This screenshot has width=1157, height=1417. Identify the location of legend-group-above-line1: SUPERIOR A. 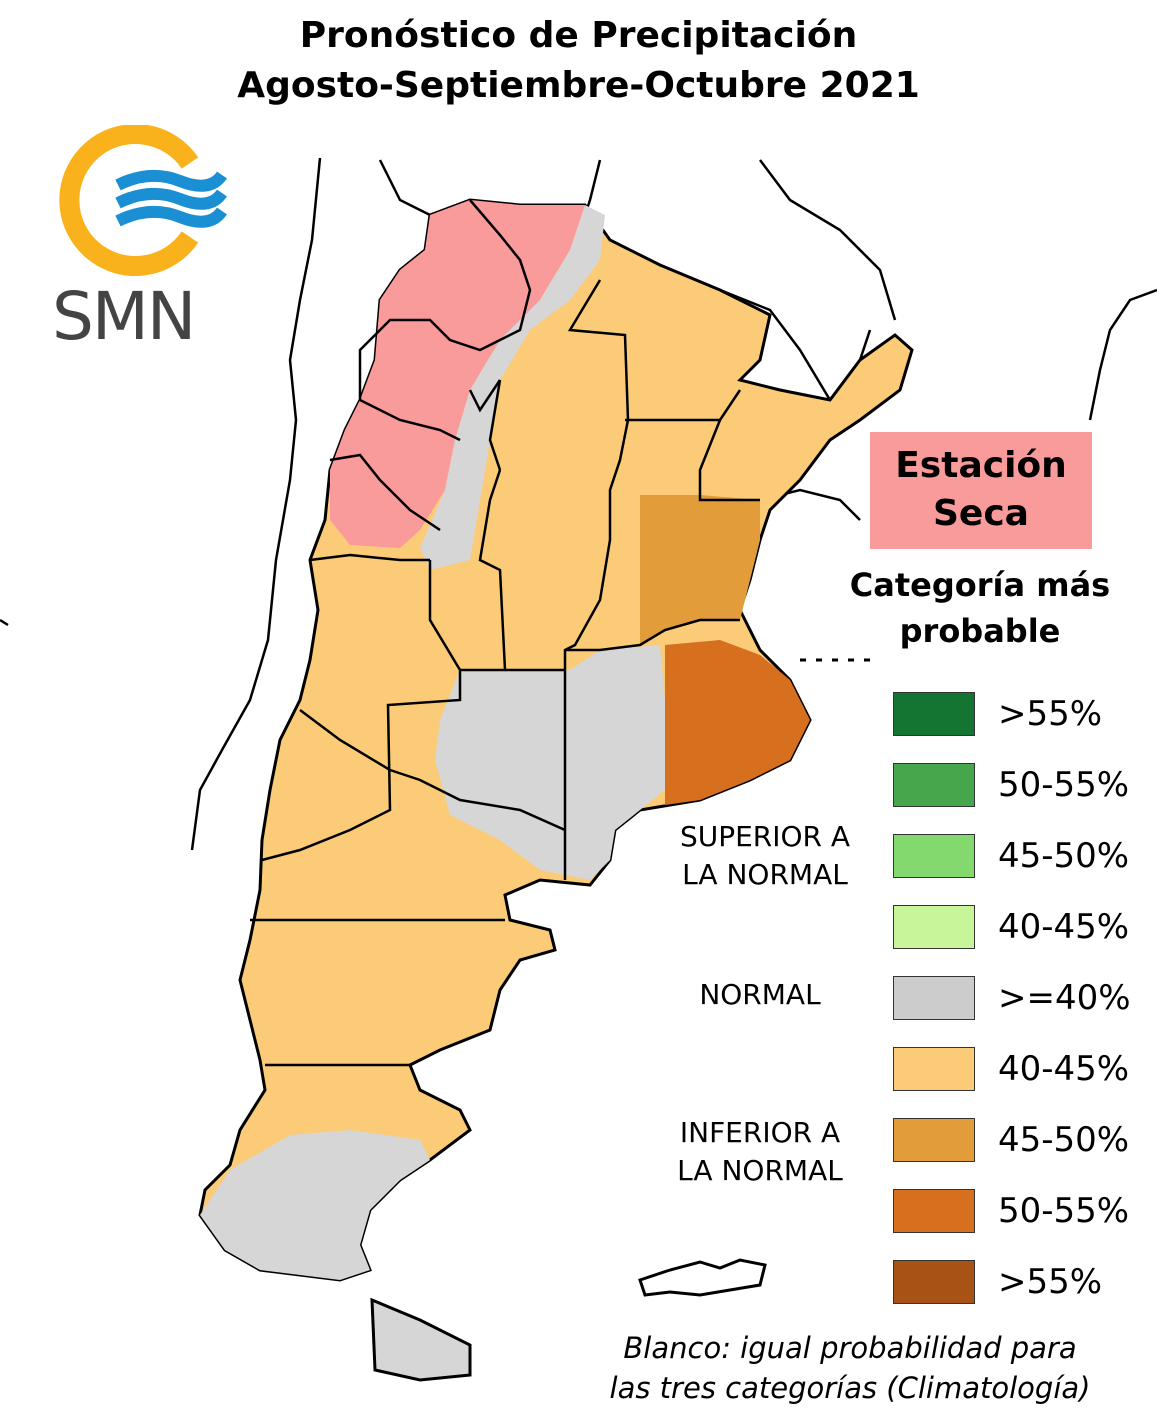
(765, 836).